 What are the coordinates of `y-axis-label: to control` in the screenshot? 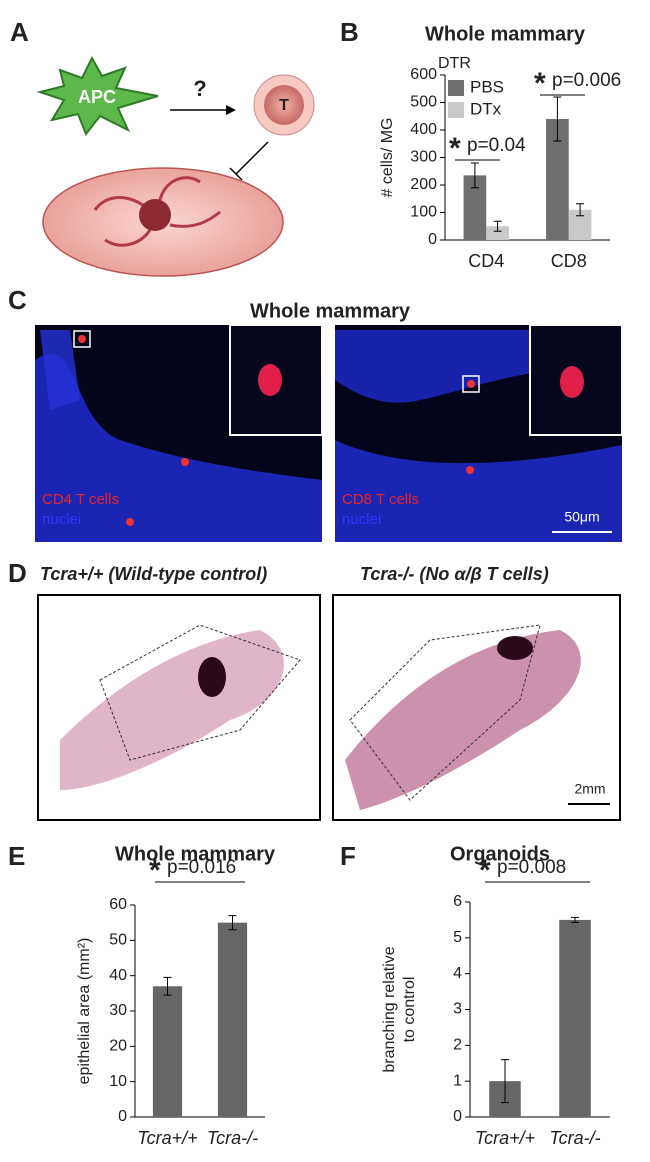 It's located at (409, 1010).